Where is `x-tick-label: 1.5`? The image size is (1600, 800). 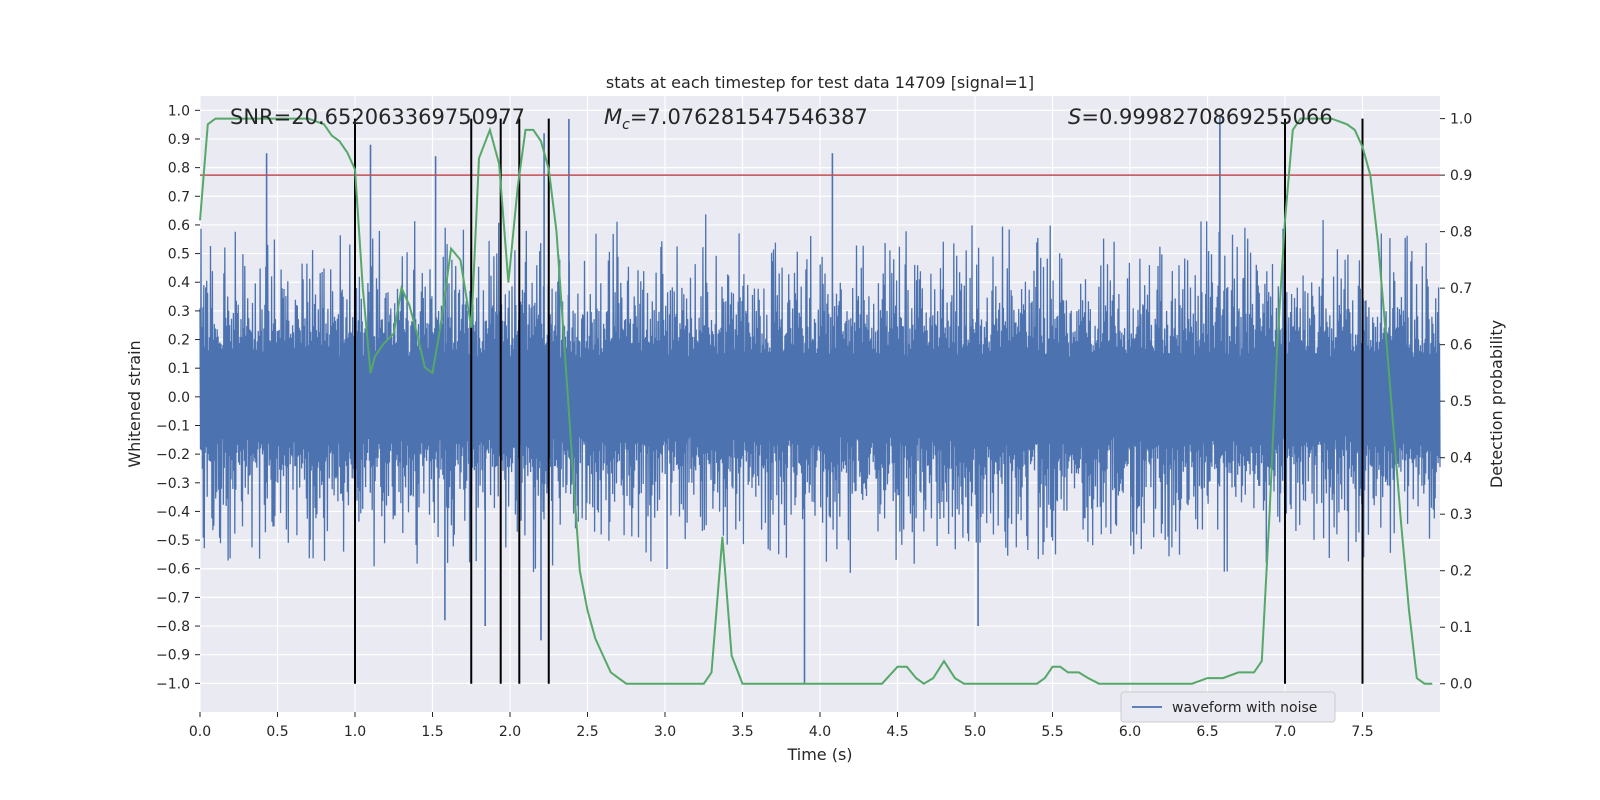 x-tick-label: 1.5 is located at coordinates (432, 732).